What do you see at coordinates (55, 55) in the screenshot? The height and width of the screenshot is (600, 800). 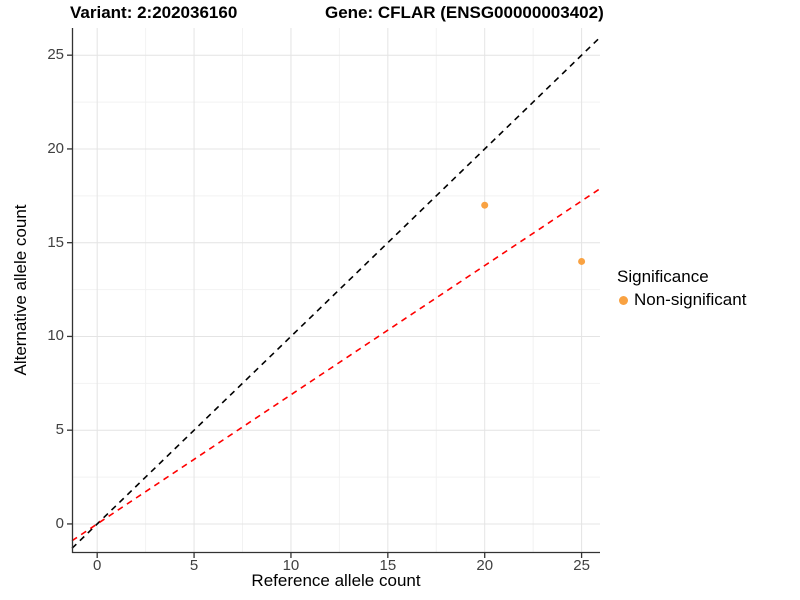 I see `y-tick-label: 25` at bounding box center [55, 55].